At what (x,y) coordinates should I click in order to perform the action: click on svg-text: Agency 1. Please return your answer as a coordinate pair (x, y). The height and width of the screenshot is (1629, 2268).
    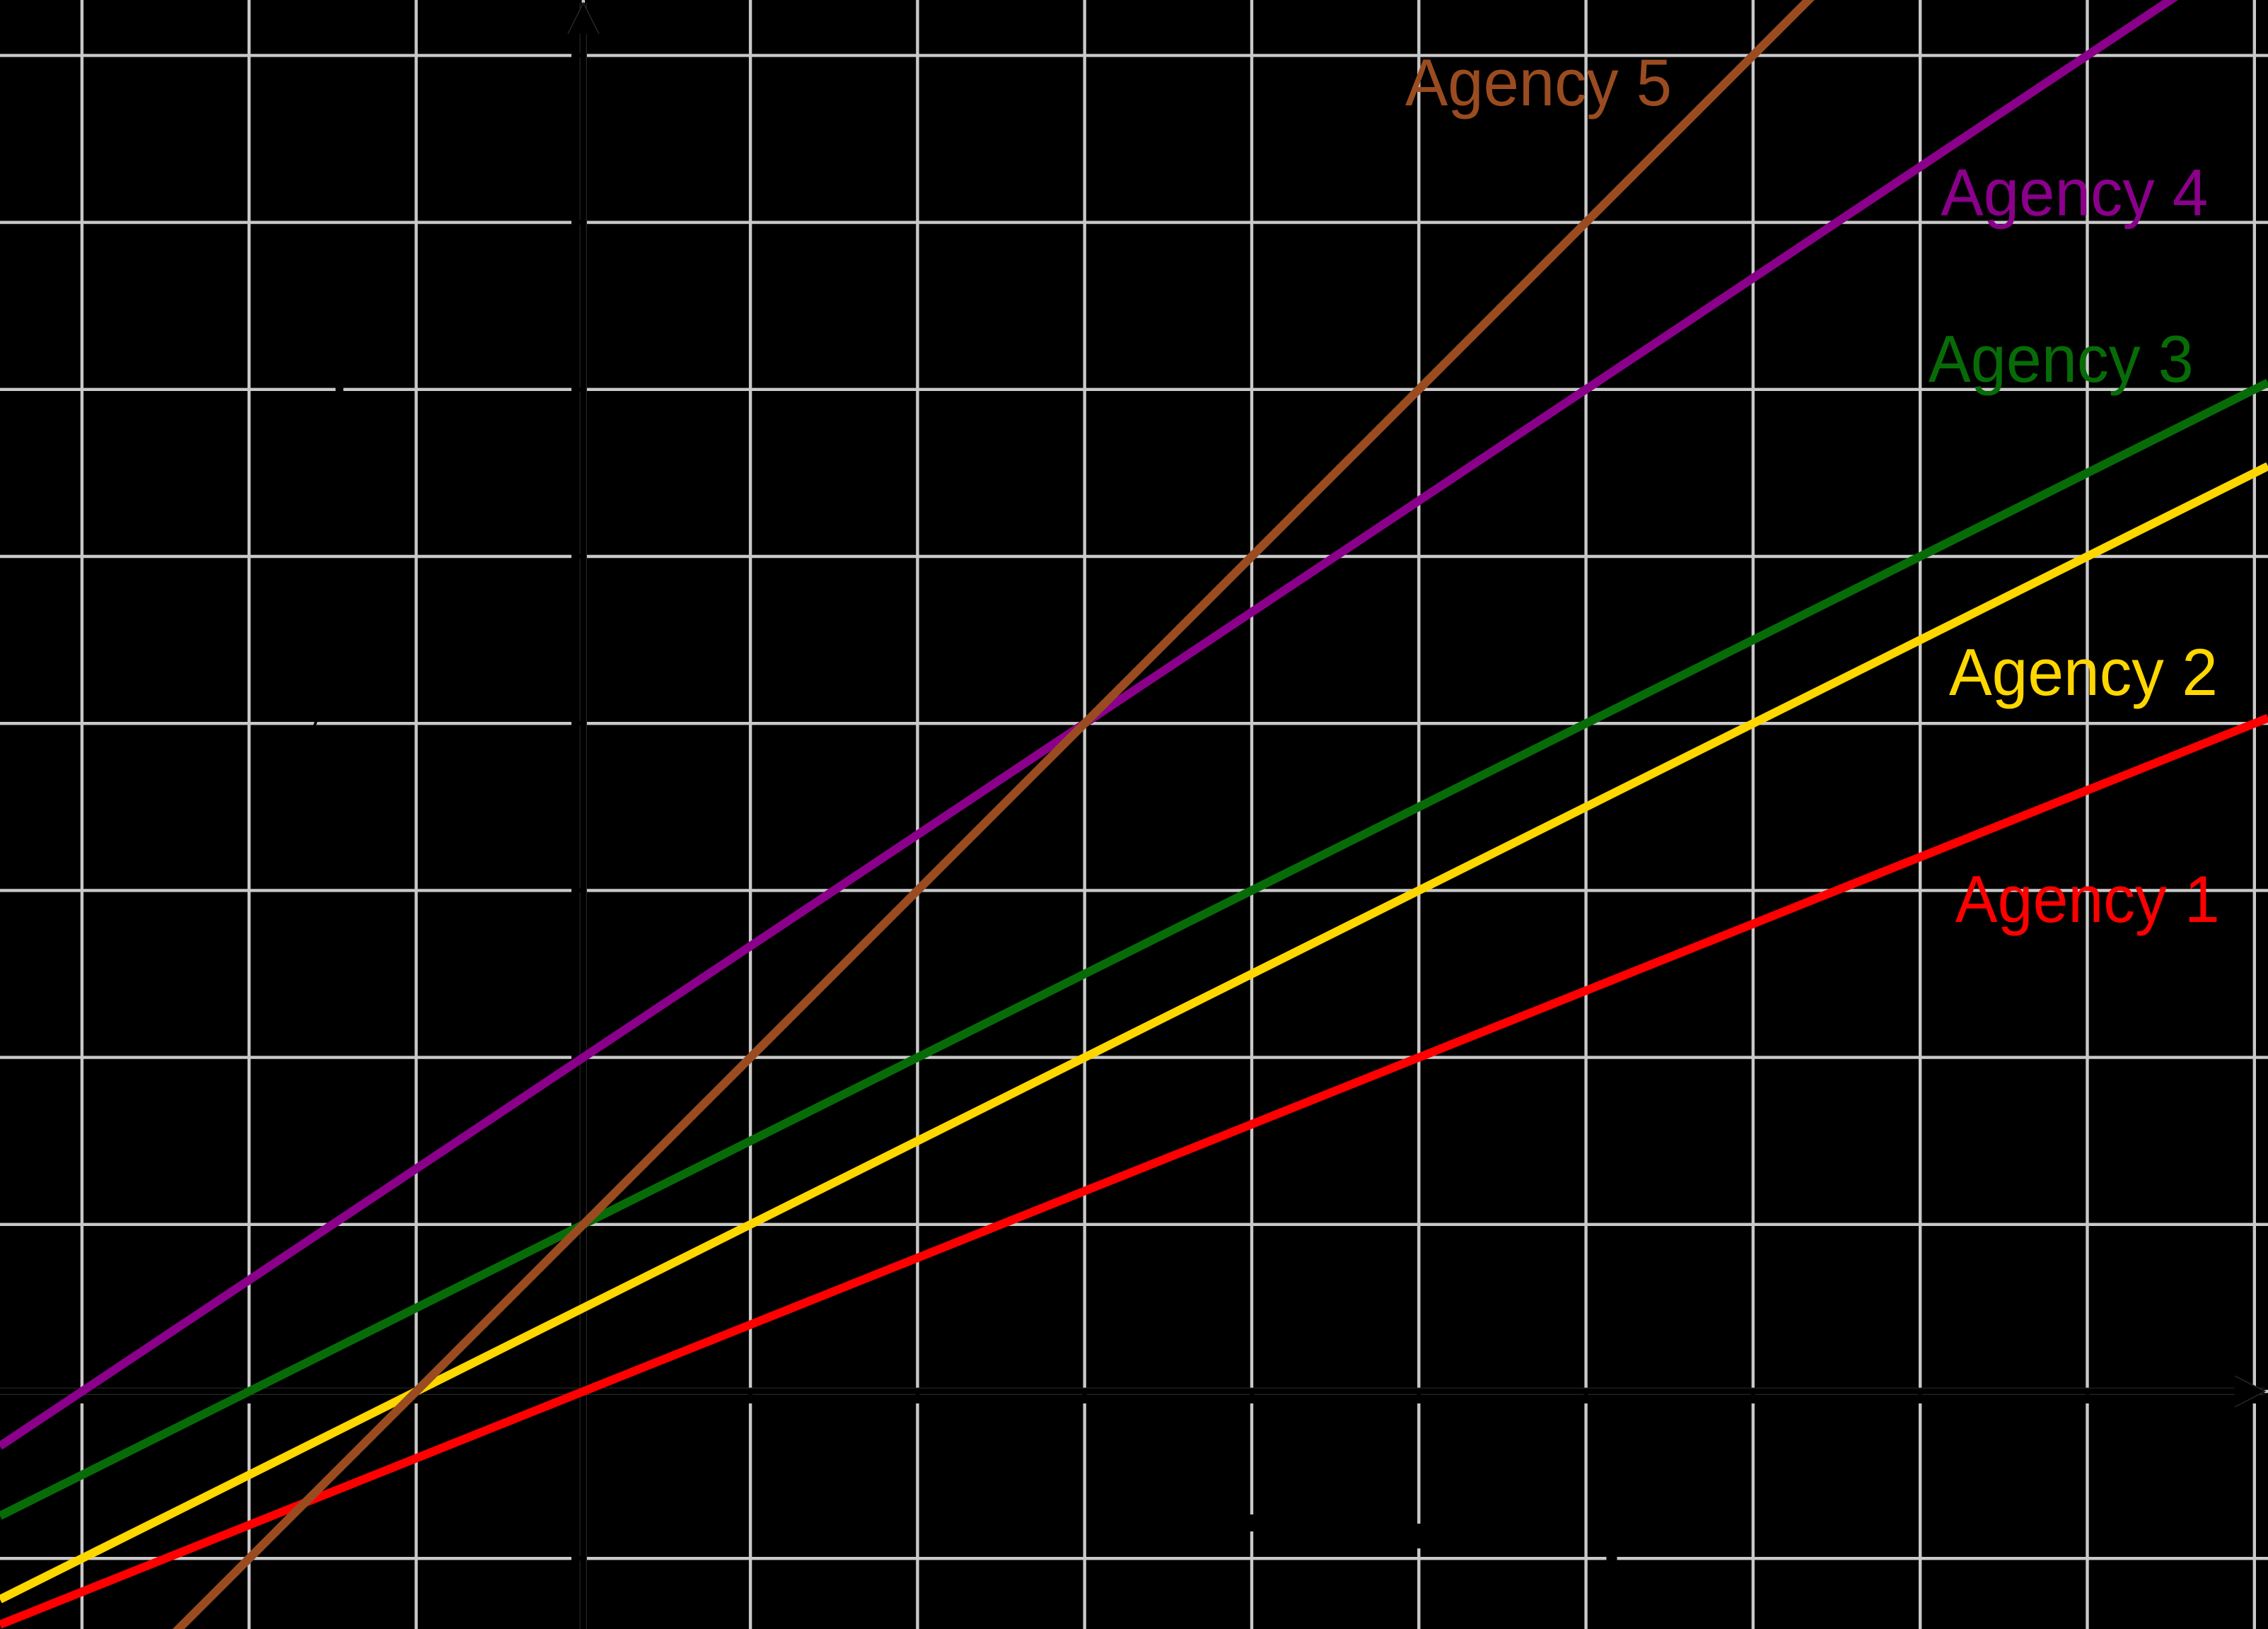
    Looking at the image, I should click on (2087, 899).